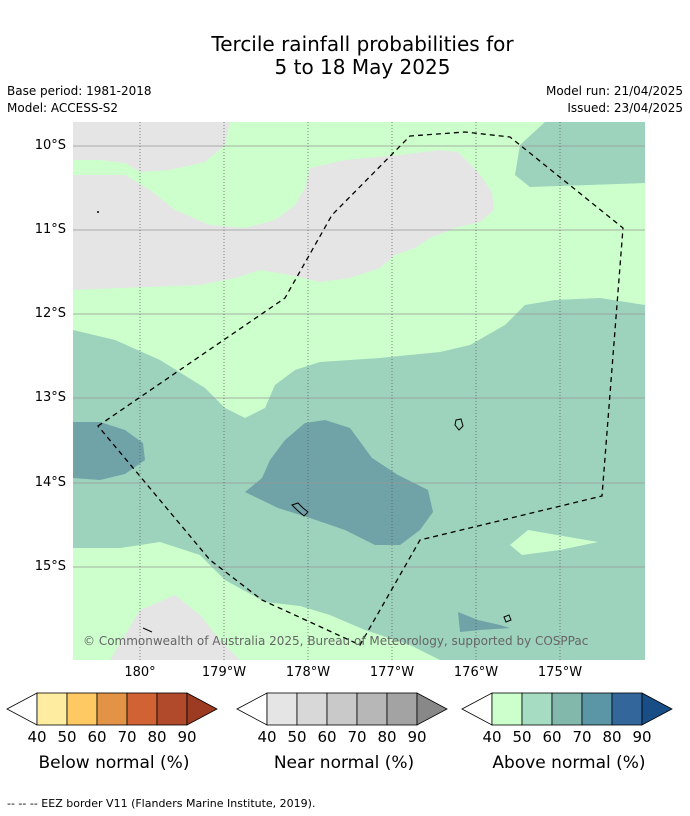 Image resolution: width=690 pixels, height=816 pixels. I want to click on issued-text: Issued: 23/04/2025, so click(625, 108).